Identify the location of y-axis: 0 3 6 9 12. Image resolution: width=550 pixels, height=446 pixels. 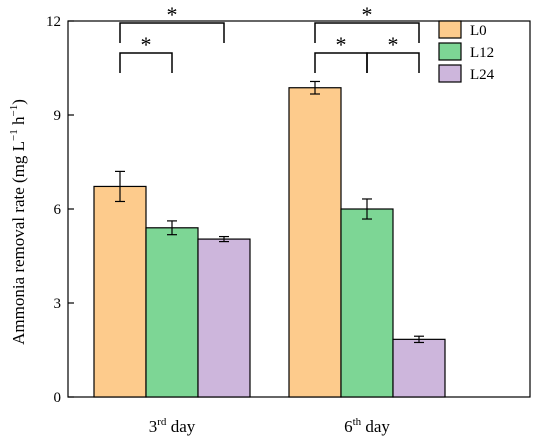
(60, 210).